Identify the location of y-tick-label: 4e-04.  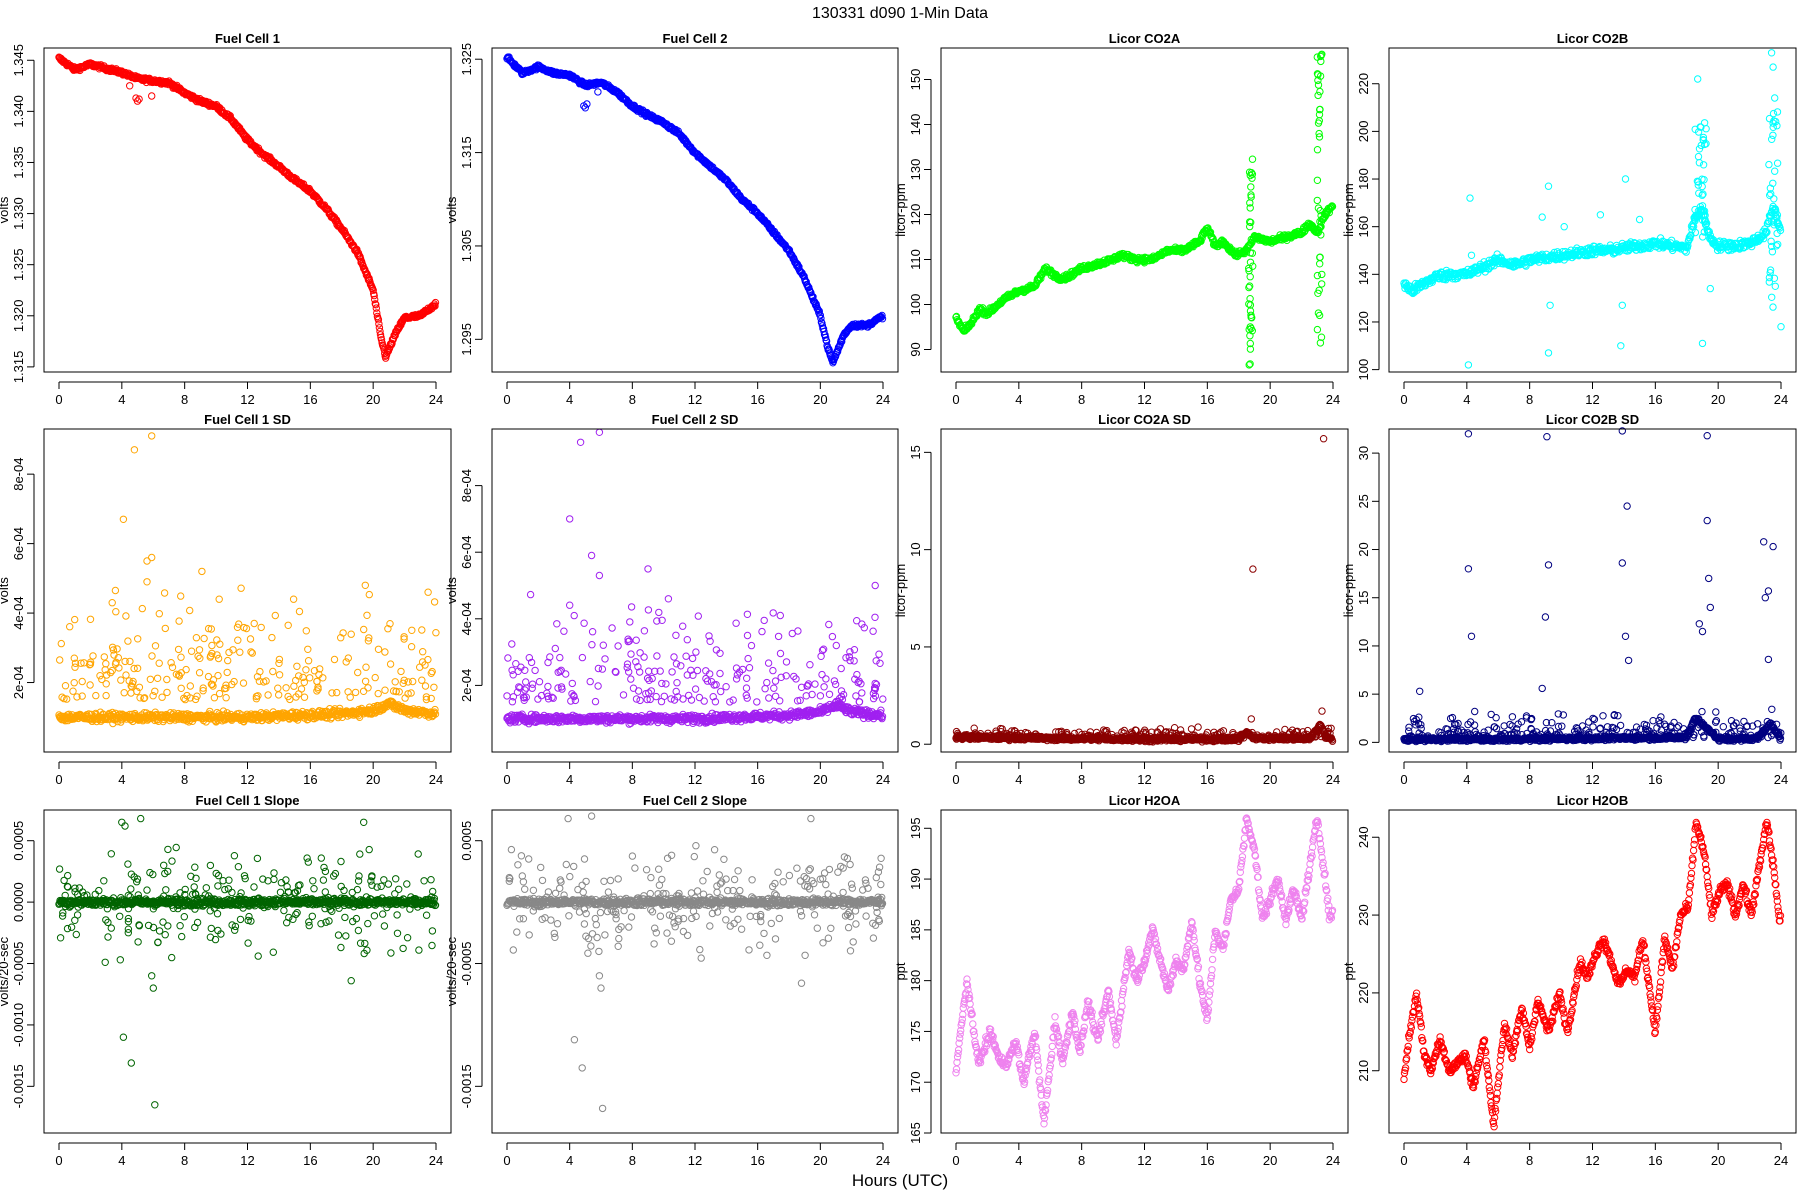
(18, 612).